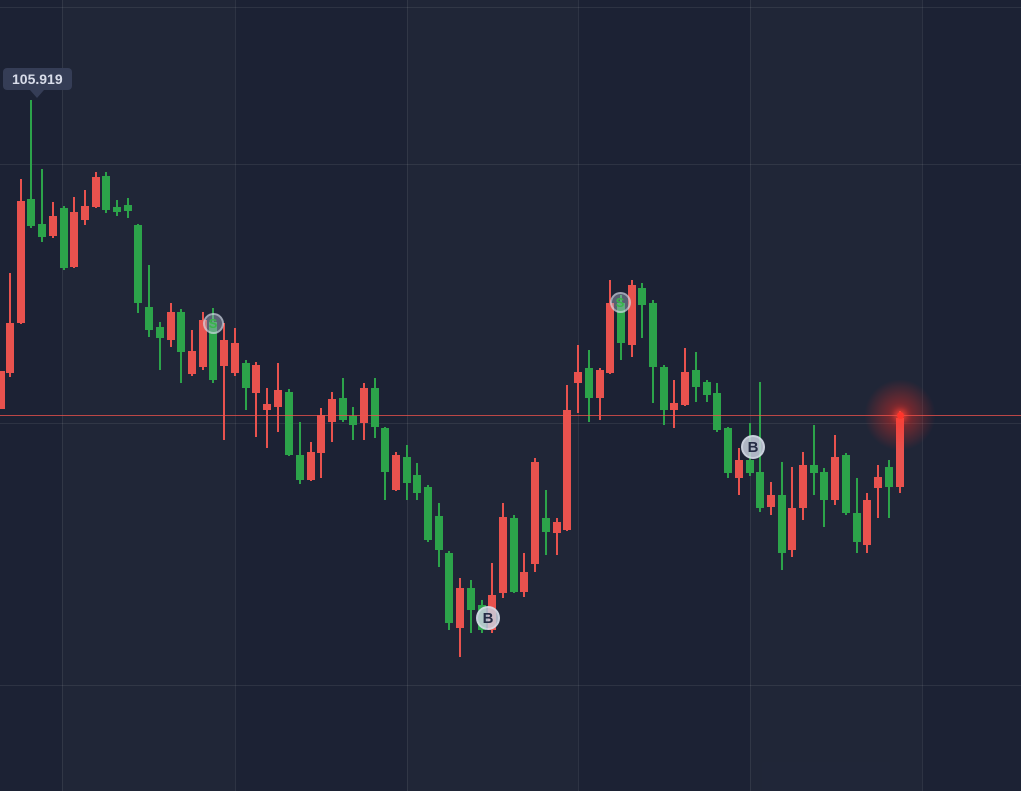 This screenshot has width=1021, height=791. What do you see at coordinates (37, 94) in the screenshot?
I see `price-tooltip-pointer-icon` at bounding box center [37, 94].